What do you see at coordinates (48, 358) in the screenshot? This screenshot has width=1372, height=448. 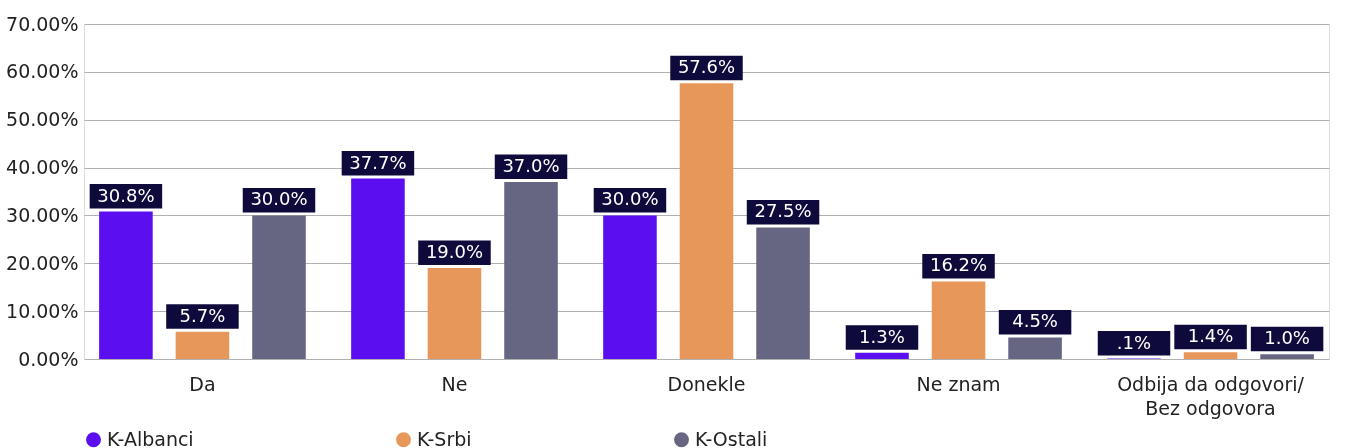 I see `y-tick-label: 0.00%` at bounding box center [48, 358].